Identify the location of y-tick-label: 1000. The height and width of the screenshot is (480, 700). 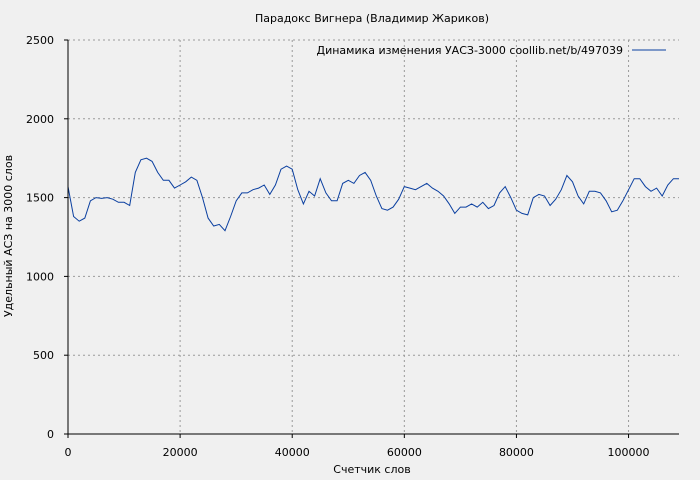
(40, 276).